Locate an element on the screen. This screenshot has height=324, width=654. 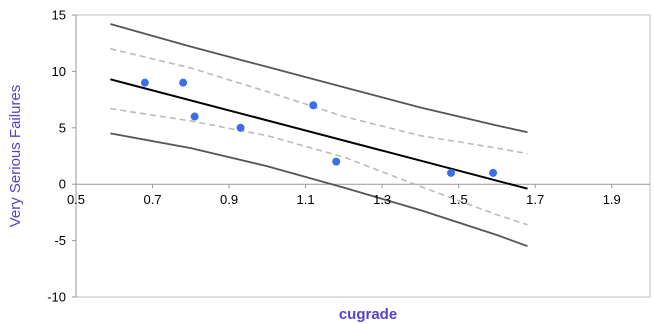
y-axis-title: Very Serious Failures is located at coordinates (15, 156).